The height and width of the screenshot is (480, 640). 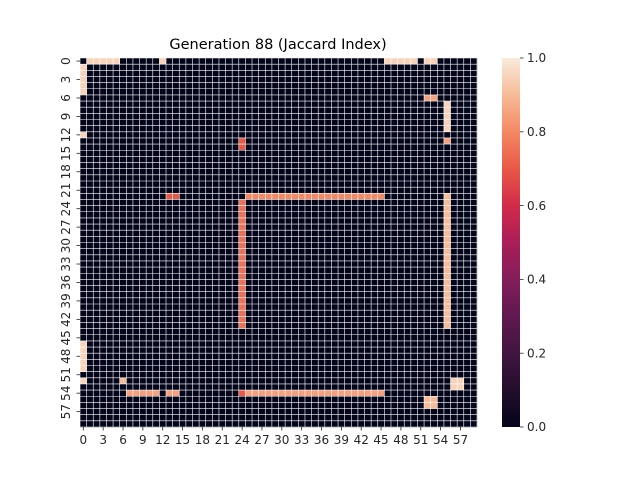 What do you see at coordinates (460, 440) in the screenshot?
I see `x-tick-label: 57` at bounding box center [460, 440].